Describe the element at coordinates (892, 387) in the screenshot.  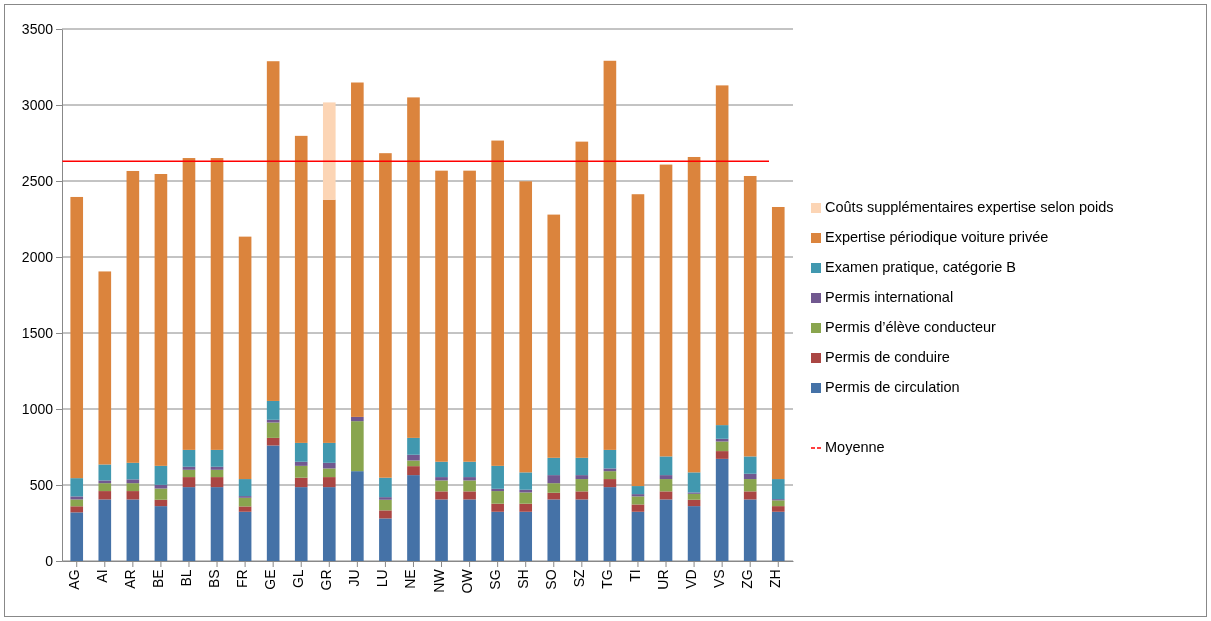
I see `legend-label: Permis de circulation` at that location.